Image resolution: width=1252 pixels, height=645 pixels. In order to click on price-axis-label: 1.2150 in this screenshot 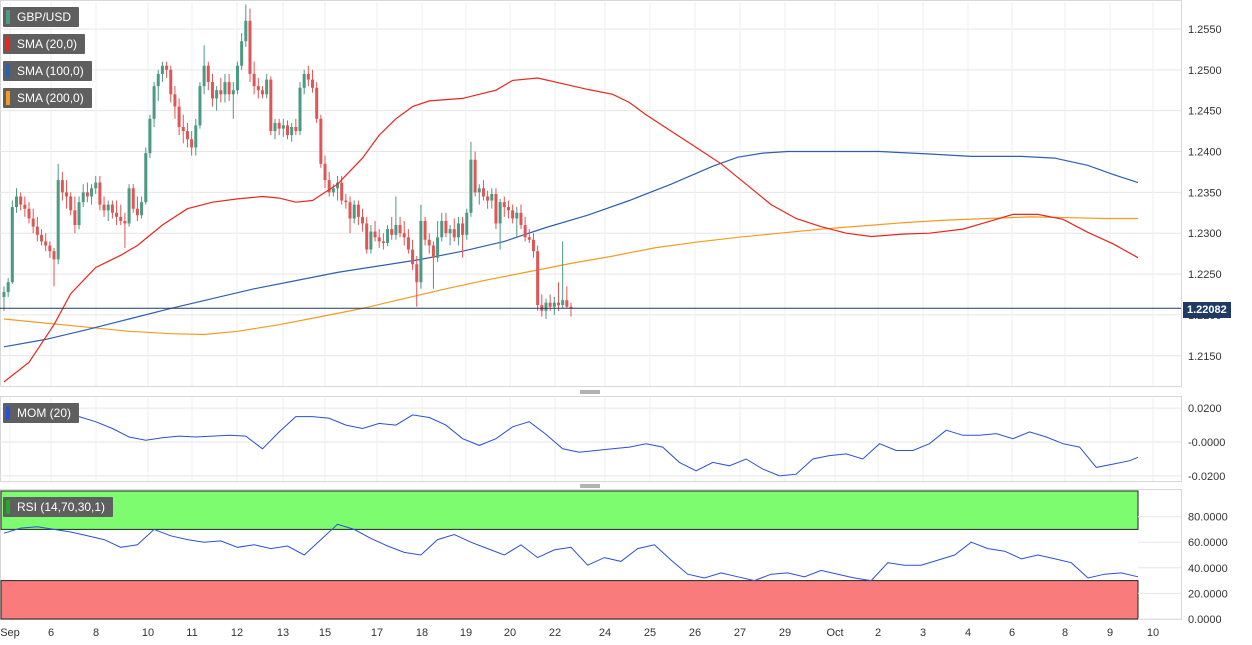, I will do `click(1205, 357)`.